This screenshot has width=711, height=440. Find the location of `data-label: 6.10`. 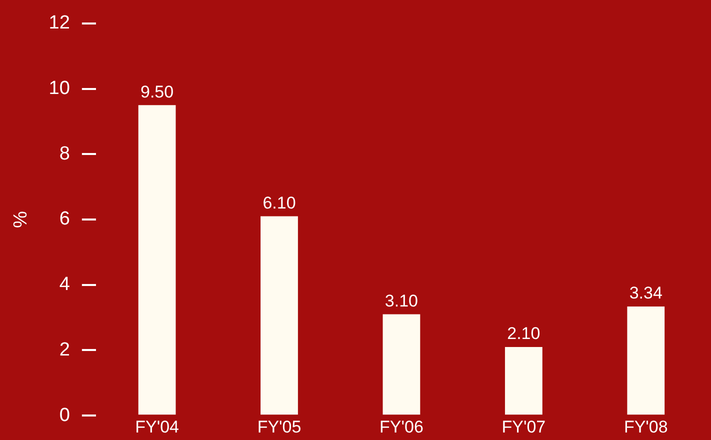

data-label: 6.10 is located at coordinates (279, 202).